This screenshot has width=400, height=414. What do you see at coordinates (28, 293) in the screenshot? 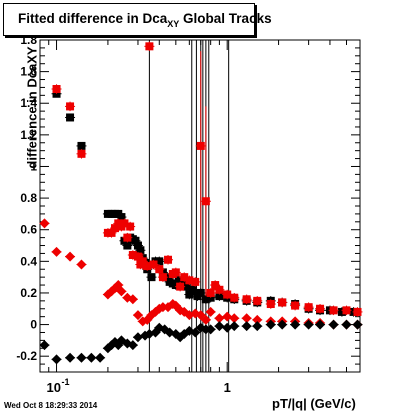
I see `y-tick-label: 0.2` at bounding box center [28, 293].